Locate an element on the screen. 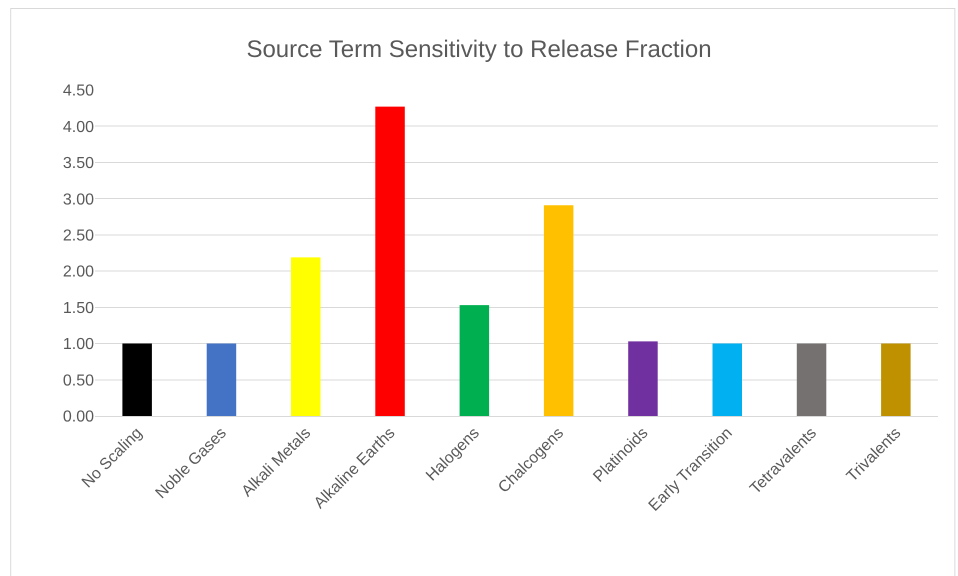 This screenshot has width=958, height=576. y-tick-label: 1.00 is located at coordinates (78, 345).